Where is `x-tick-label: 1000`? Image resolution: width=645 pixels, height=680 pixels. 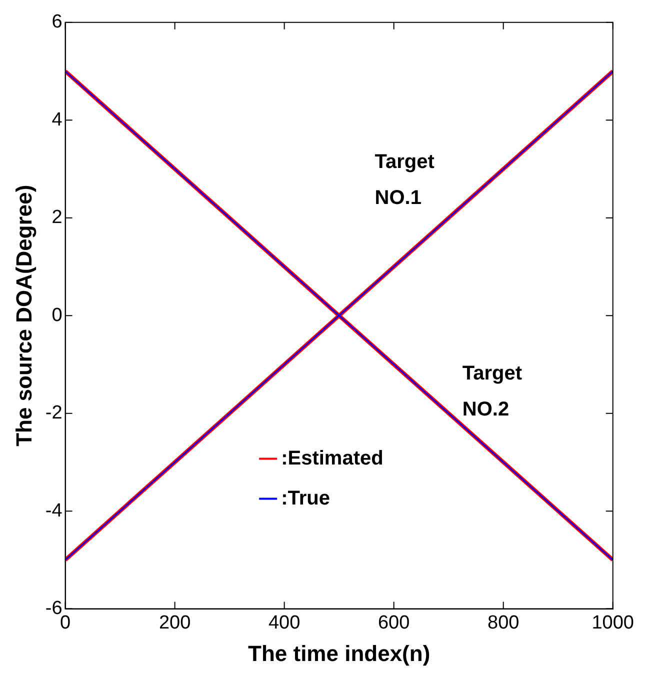 x-tick-label: 1000 is located at coordinates (613, 623).